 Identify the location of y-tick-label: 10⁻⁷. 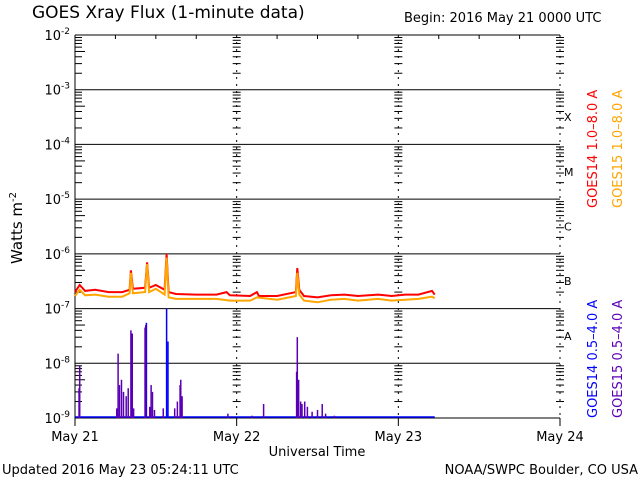
(57, 309).